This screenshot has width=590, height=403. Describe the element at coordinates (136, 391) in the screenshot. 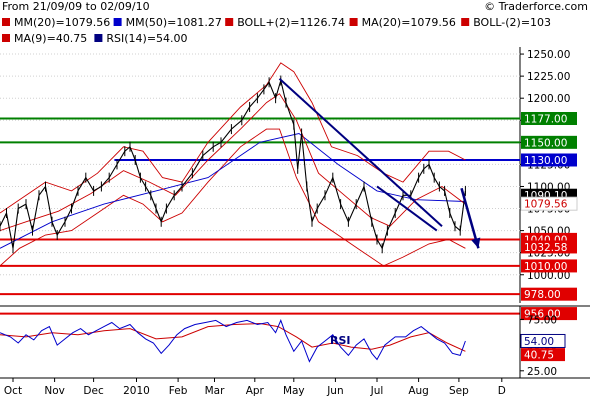

I see `x-tick-label: 2010` at that location.